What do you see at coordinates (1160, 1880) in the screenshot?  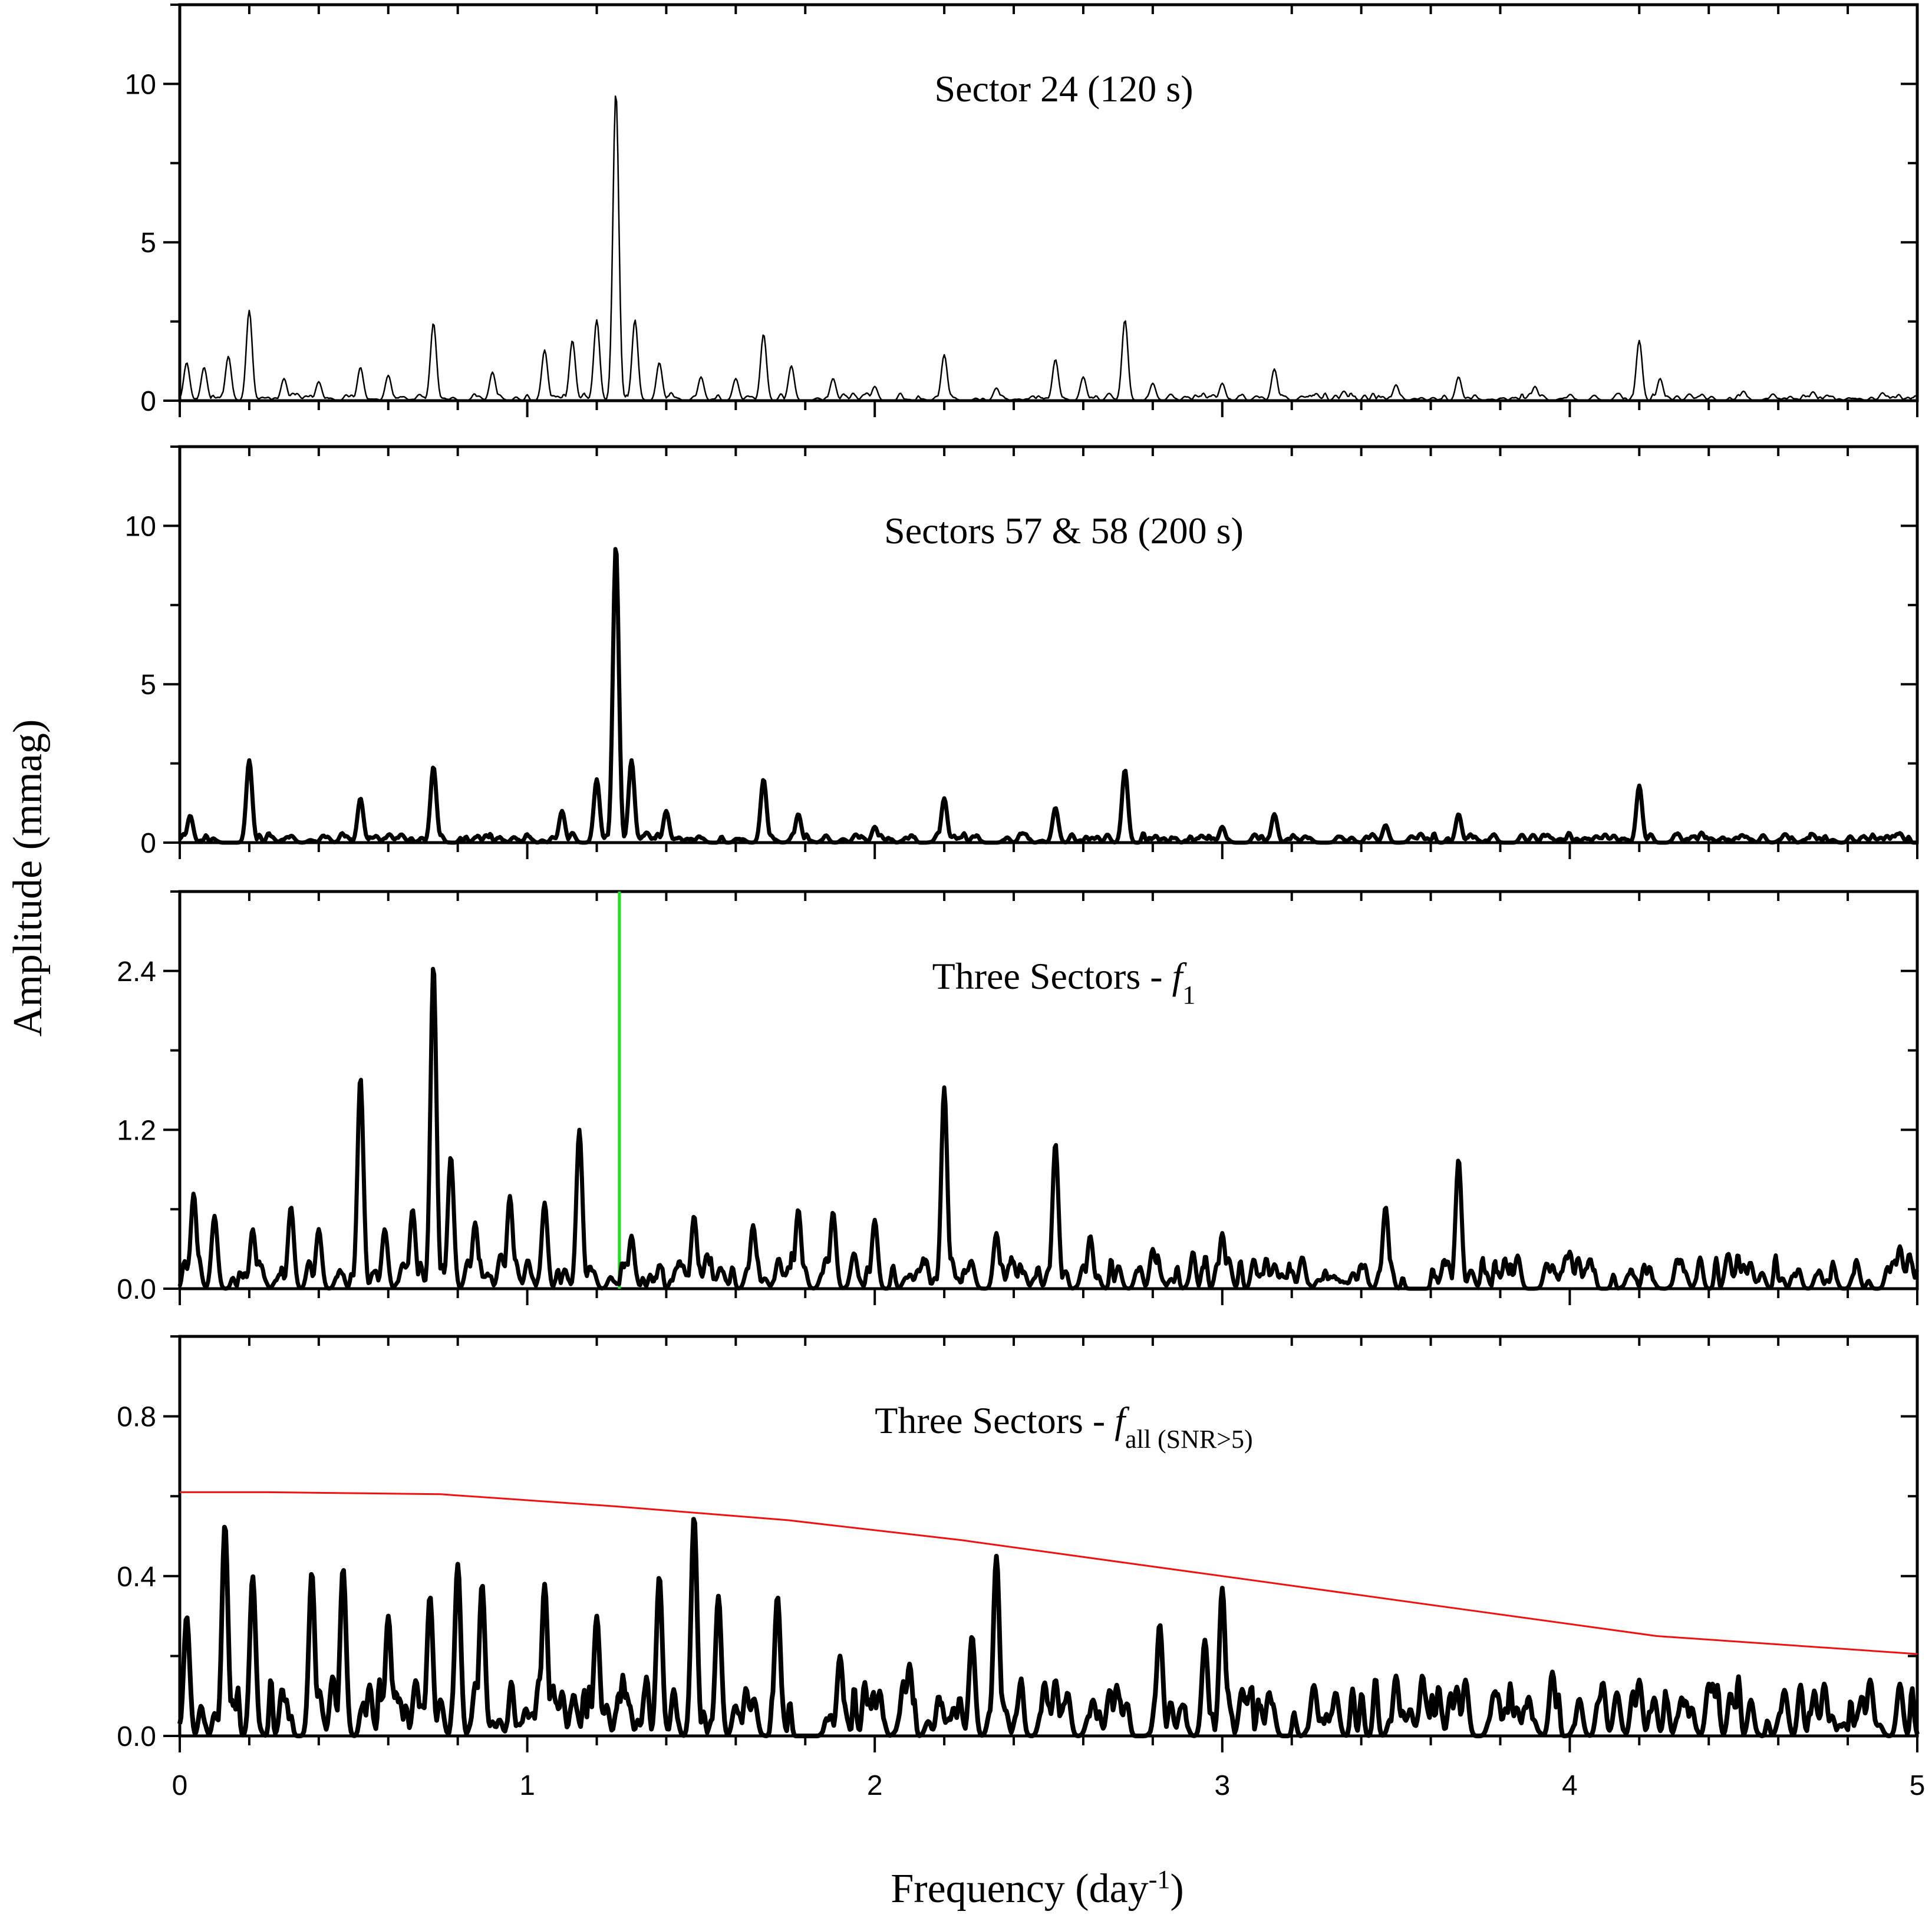 I see `x-axis-title-exponent: -1` at bounding box center [1160, 1880].